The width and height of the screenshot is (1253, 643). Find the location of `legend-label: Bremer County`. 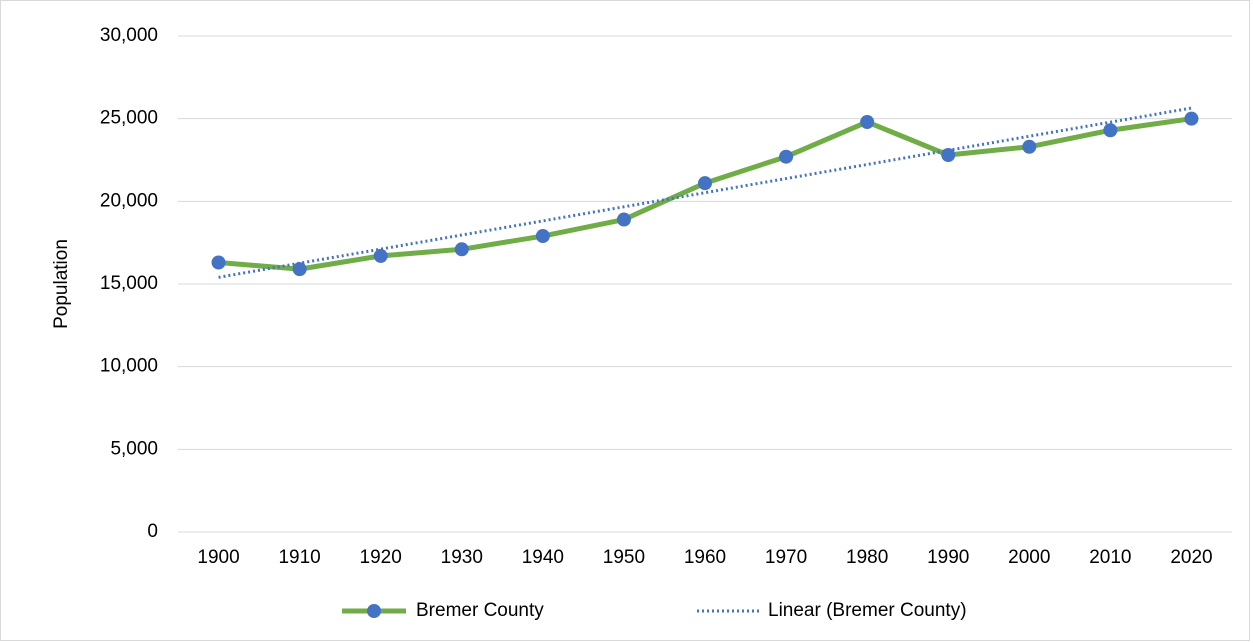

legend-label: Bremer County is located at coordinates (480, 610).